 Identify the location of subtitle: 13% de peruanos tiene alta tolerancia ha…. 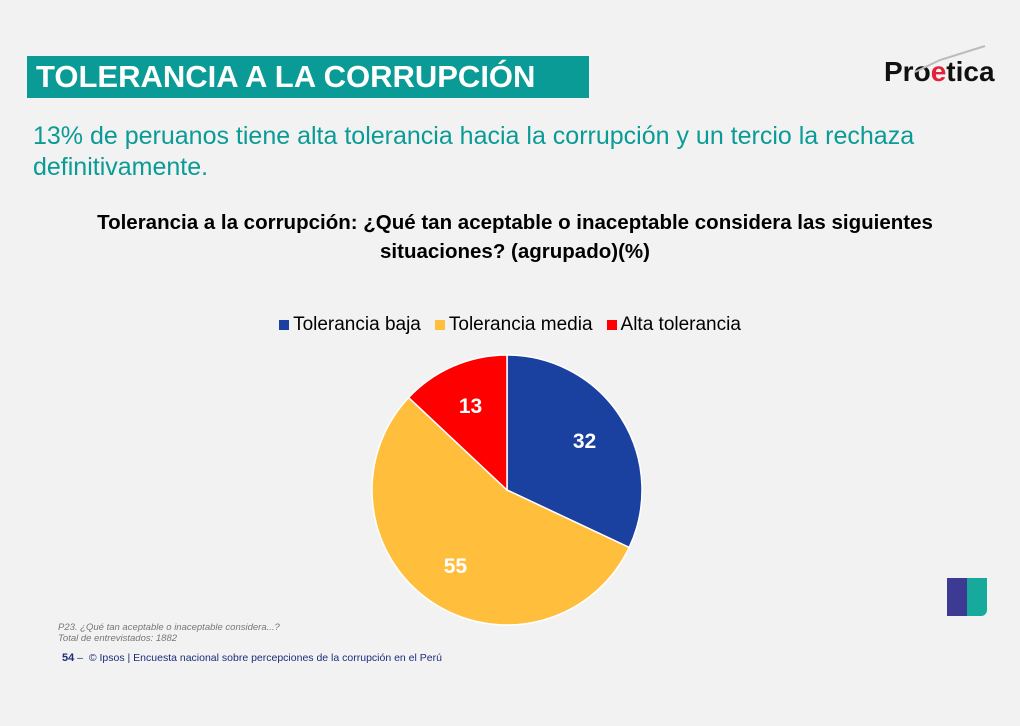
(474, 151).